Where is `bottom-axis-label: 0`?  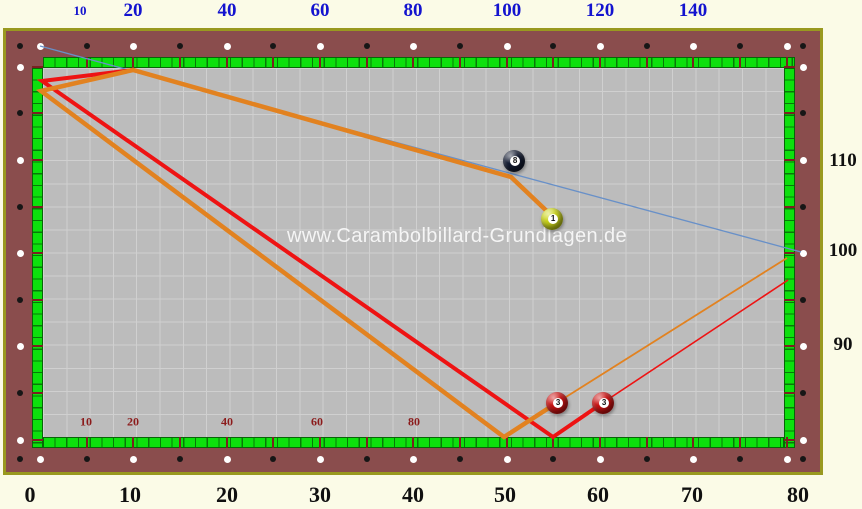 bottom-axis-label: 0 is located at coordinates (30, 494).